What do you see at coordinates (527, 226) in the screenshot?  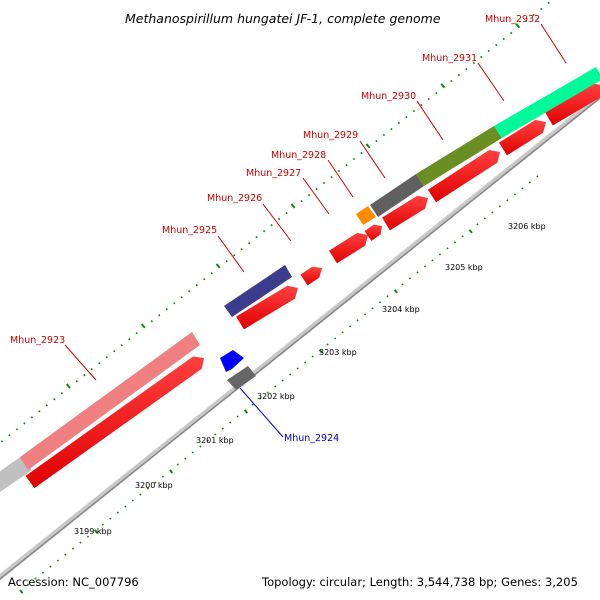 I see `kbp-label-3206: 3206 kbp` at bounding box center [527, 226].